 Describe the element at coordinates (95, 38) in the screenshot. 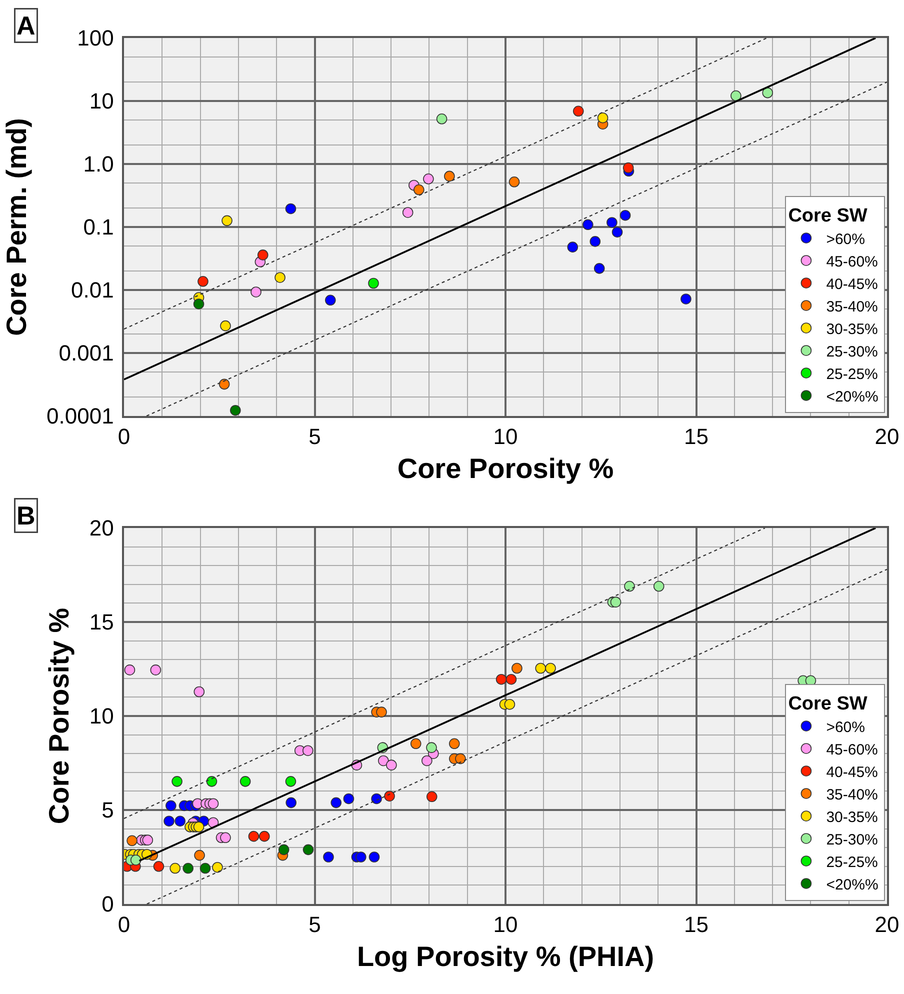

I see `y-tick-label: 100` at that location.